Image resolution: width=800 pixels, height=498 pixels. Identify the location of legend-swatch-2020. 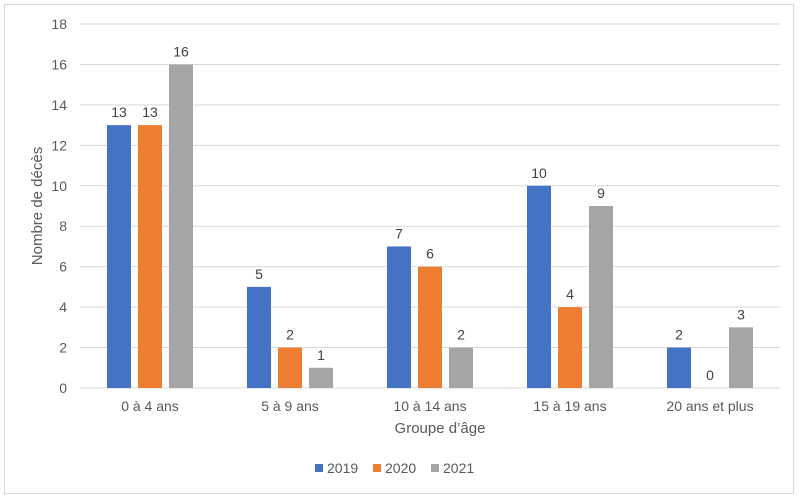
(377, 468).